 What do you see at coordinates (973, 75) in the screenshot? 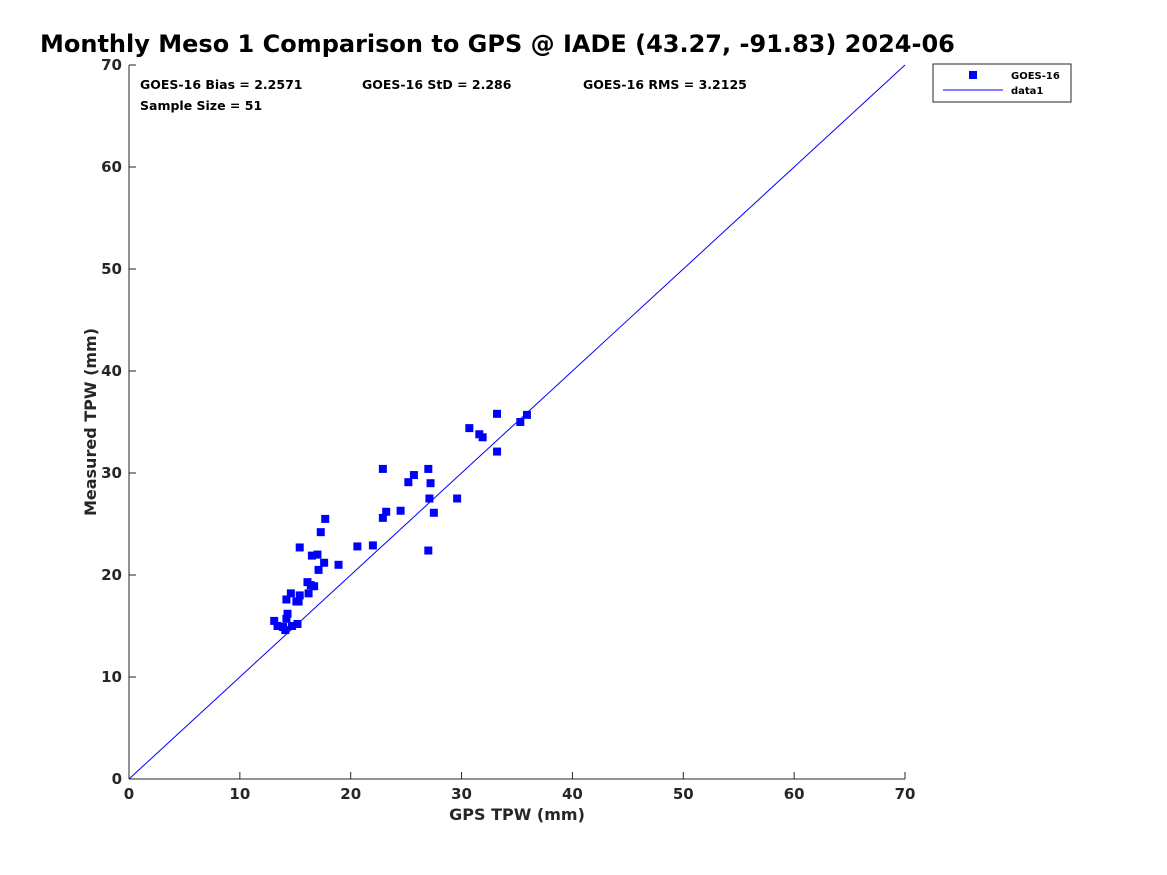
I see `legend-marker-goes16` at bounding box center [973, 75].